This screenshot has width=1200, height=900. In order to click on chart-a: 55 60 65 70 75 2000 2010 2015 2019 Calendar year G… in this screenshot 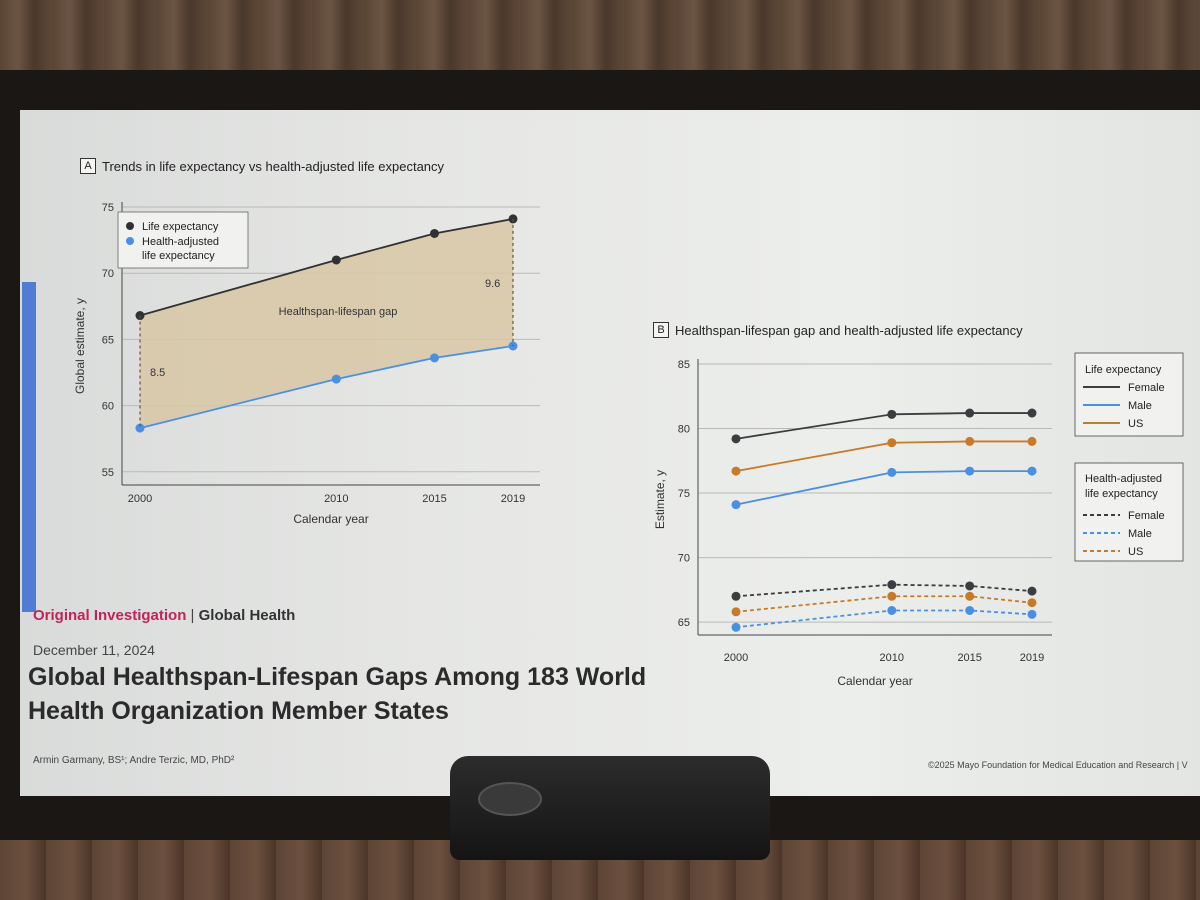, I will do `click(306, 364)`.